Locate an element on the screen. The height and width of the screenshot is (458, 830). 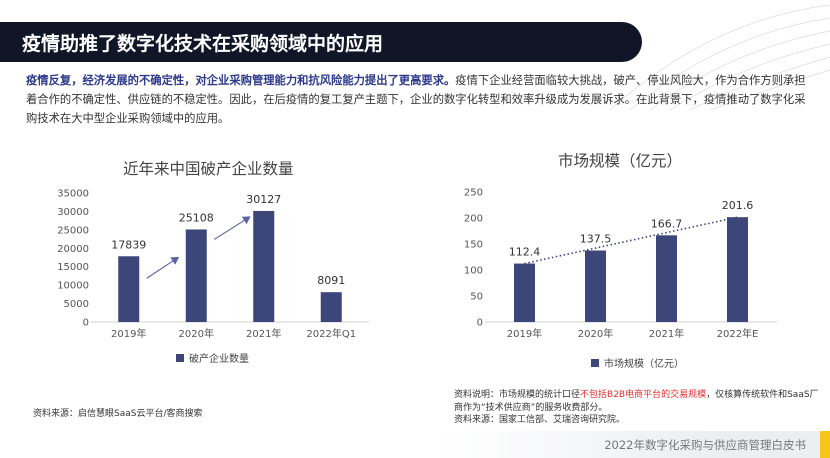
chart1-ytick-2: 10000 is located at coordinates (73, 286).